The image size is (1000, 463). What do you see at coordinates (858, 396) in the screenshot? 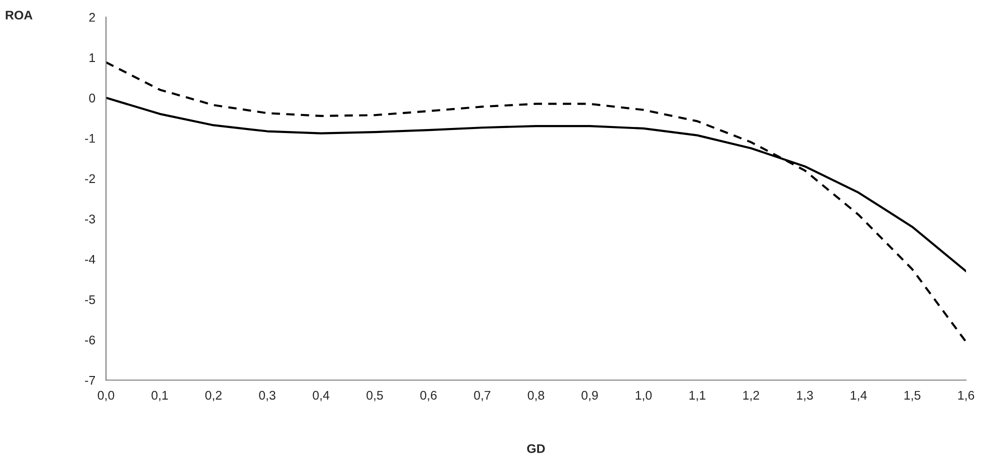
I see `x-tick-label: 1,4` at bounding box center [858, 396].